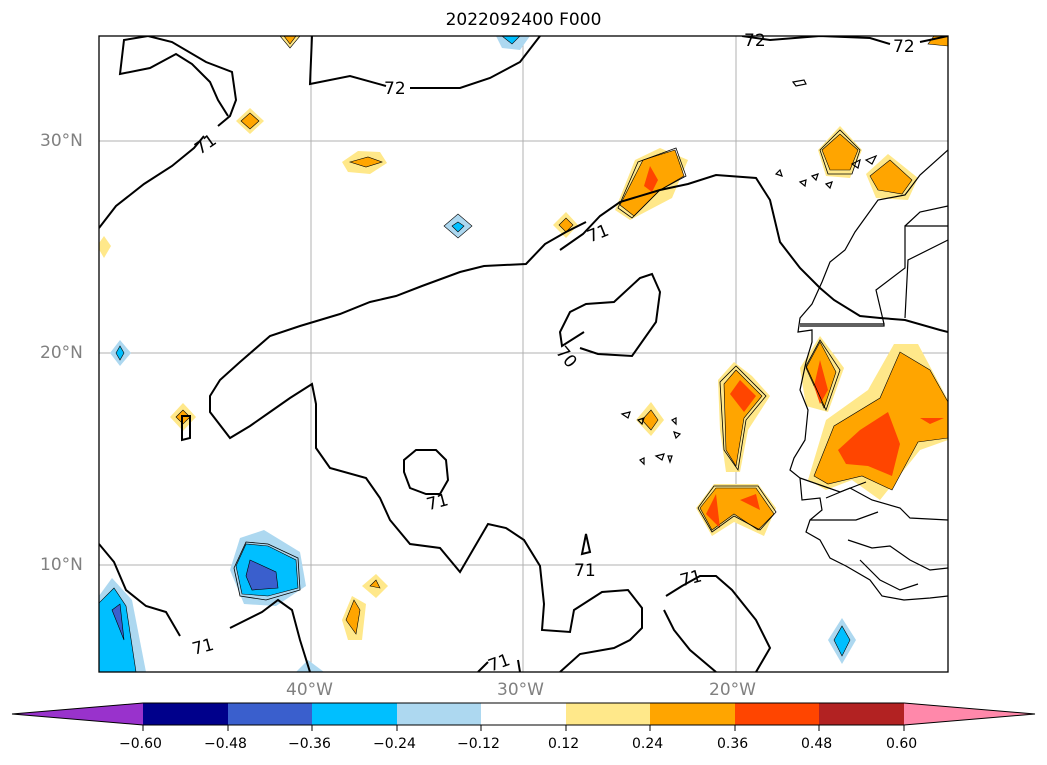 This screenshot has height=765, width=1047. Describe the element at coordinates (817, 744) in the screenshot. I see `colorbar-tick-label: 0.48` at that location.